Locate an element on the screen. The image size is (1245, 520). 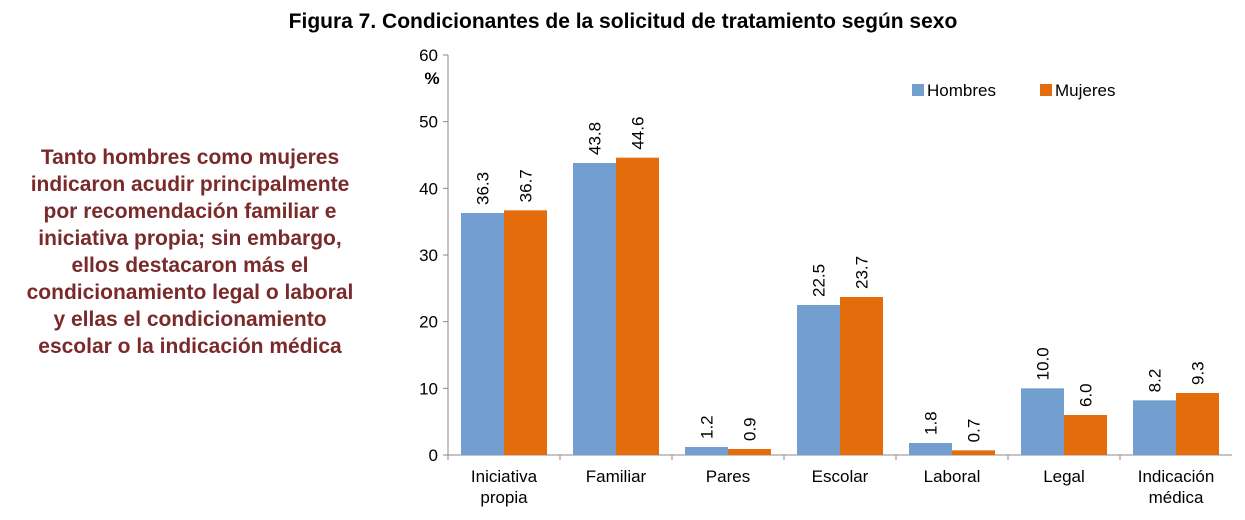
y-tick-label: 10 is located at coordinates (428, 388).